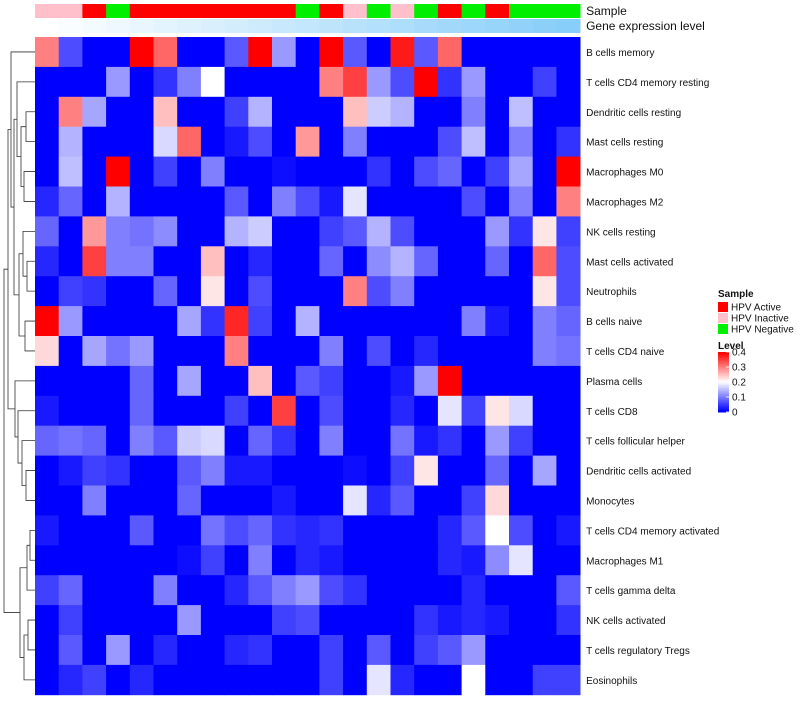 This screenshot has height=705, width=800. I want to click on level-legend-title: Level, so click(731, 346).